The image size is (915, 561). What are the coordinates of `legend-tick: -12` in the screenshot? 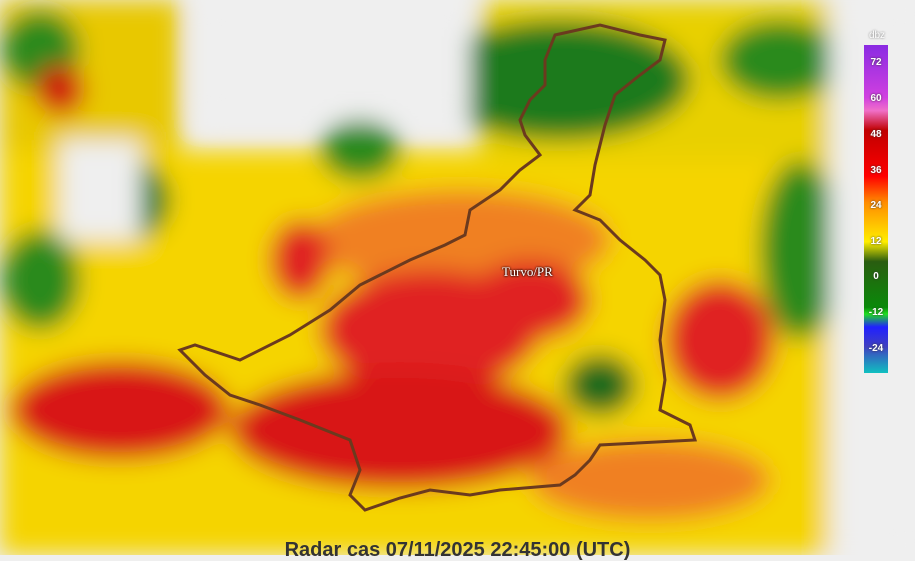 It's located at (876, 312).